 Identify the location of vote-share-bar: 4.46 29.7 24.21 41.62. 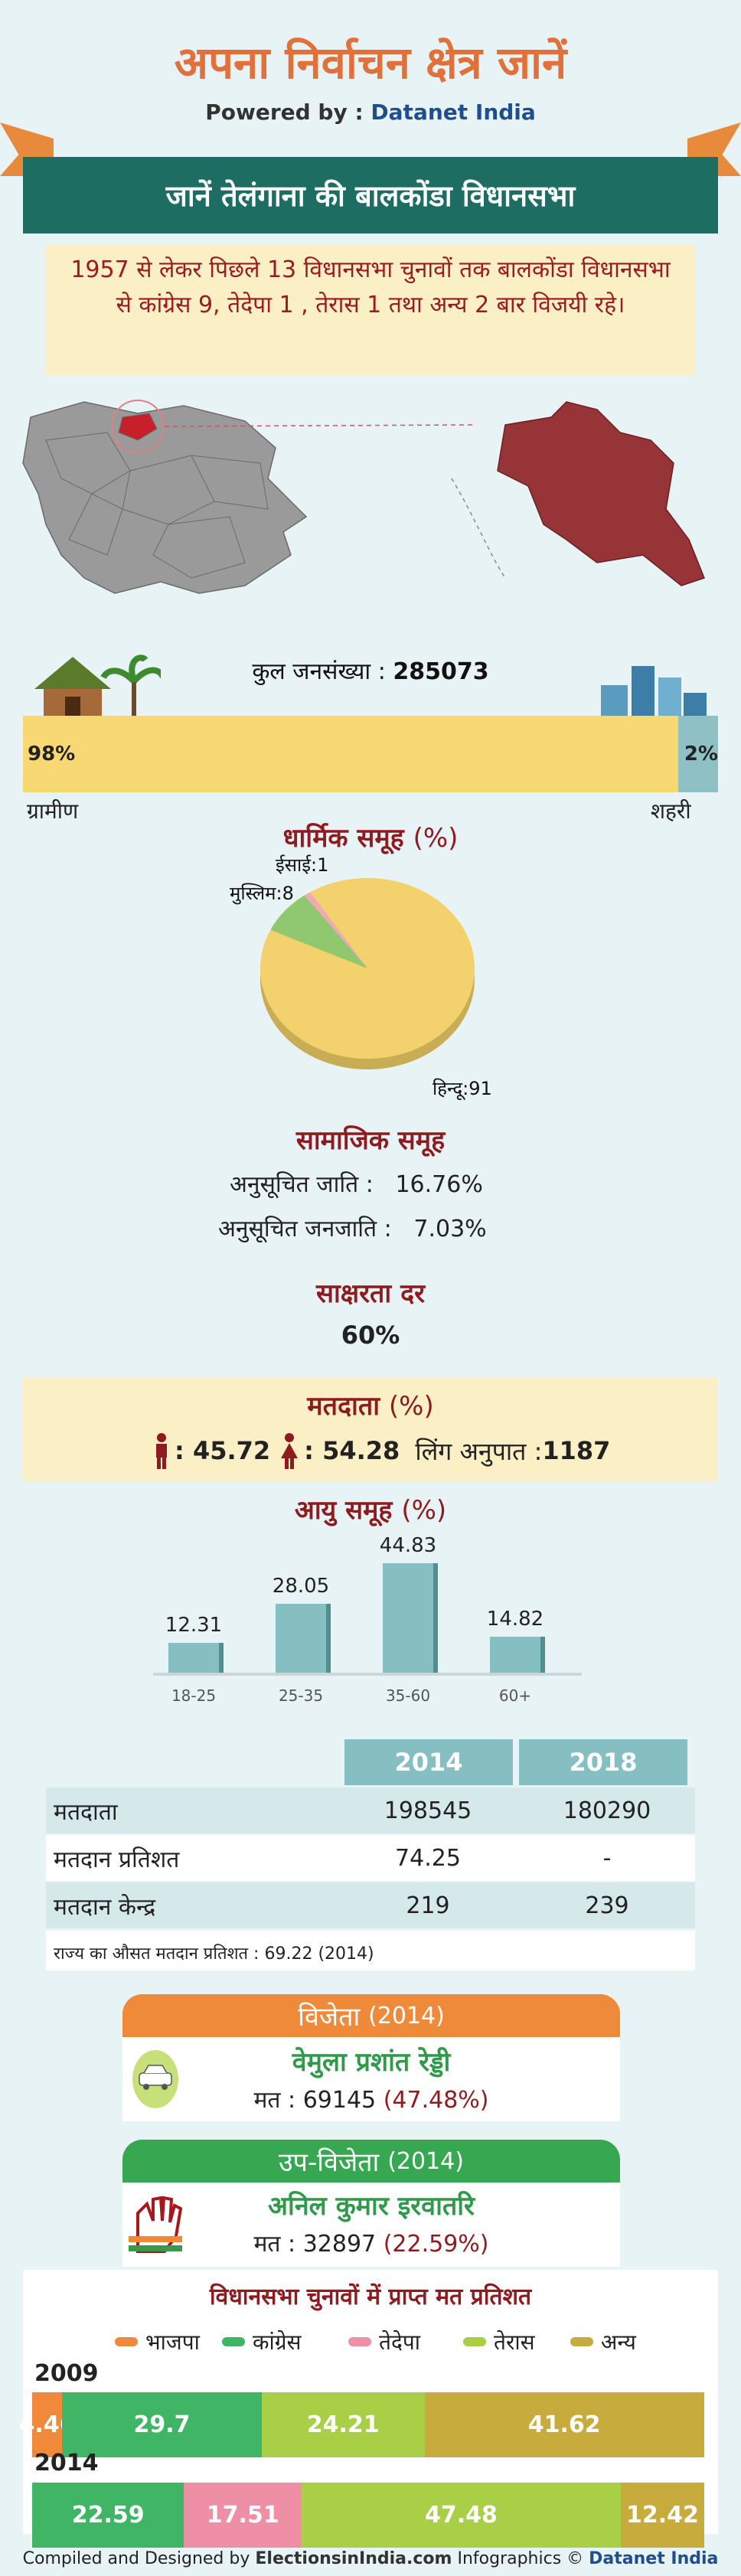
(361, 2424).